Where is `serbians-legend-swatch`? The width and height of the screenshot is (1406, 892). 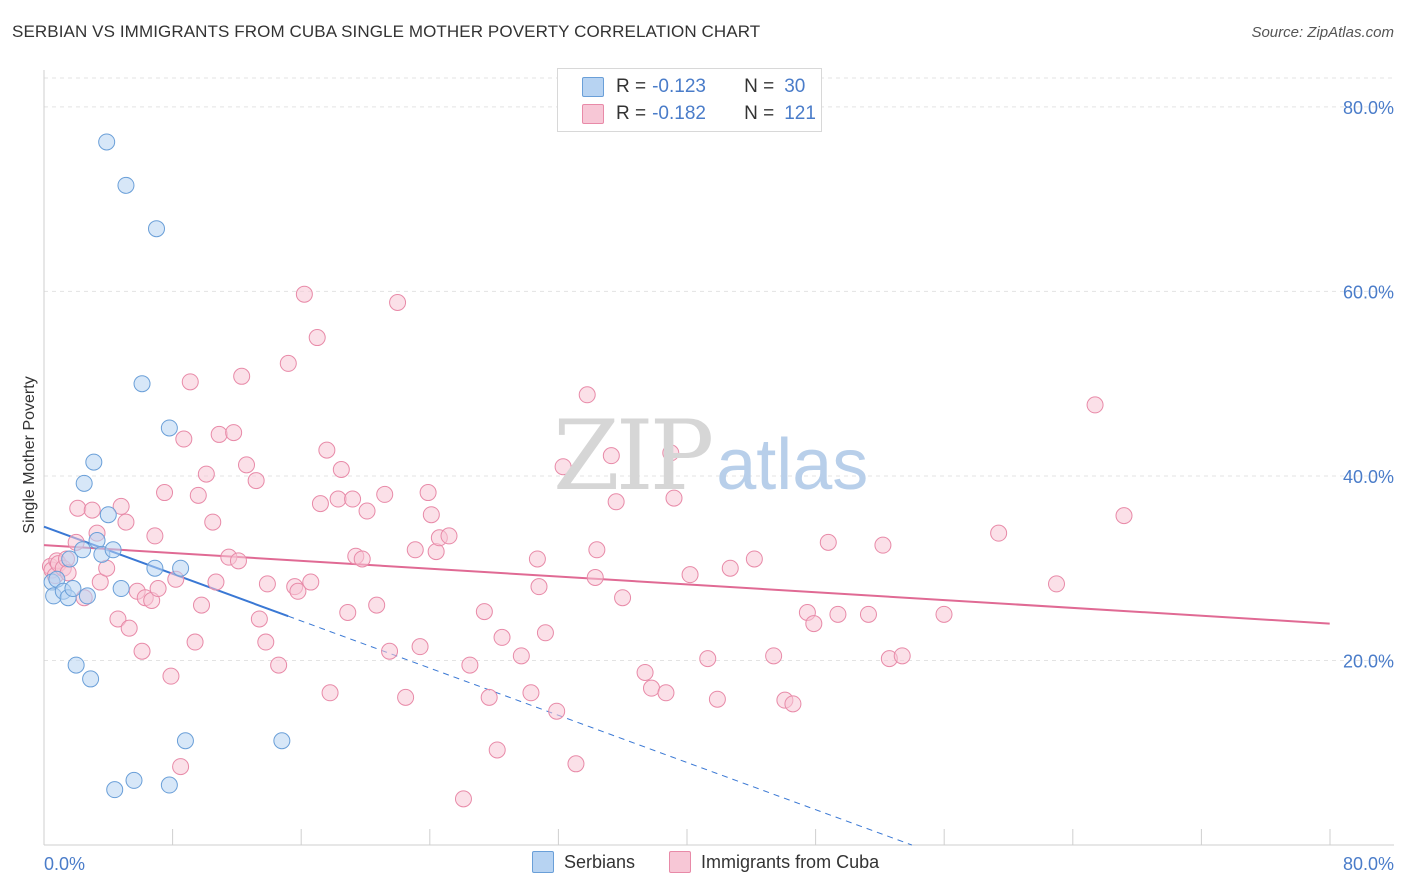 serbians-legend-swatch is located at coordinates (543, 862).